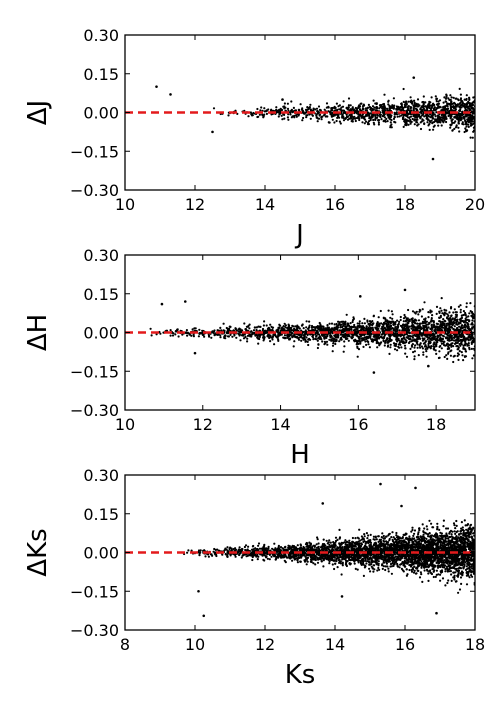  I want to click on x-tick-label: 10, so click(125, 424).